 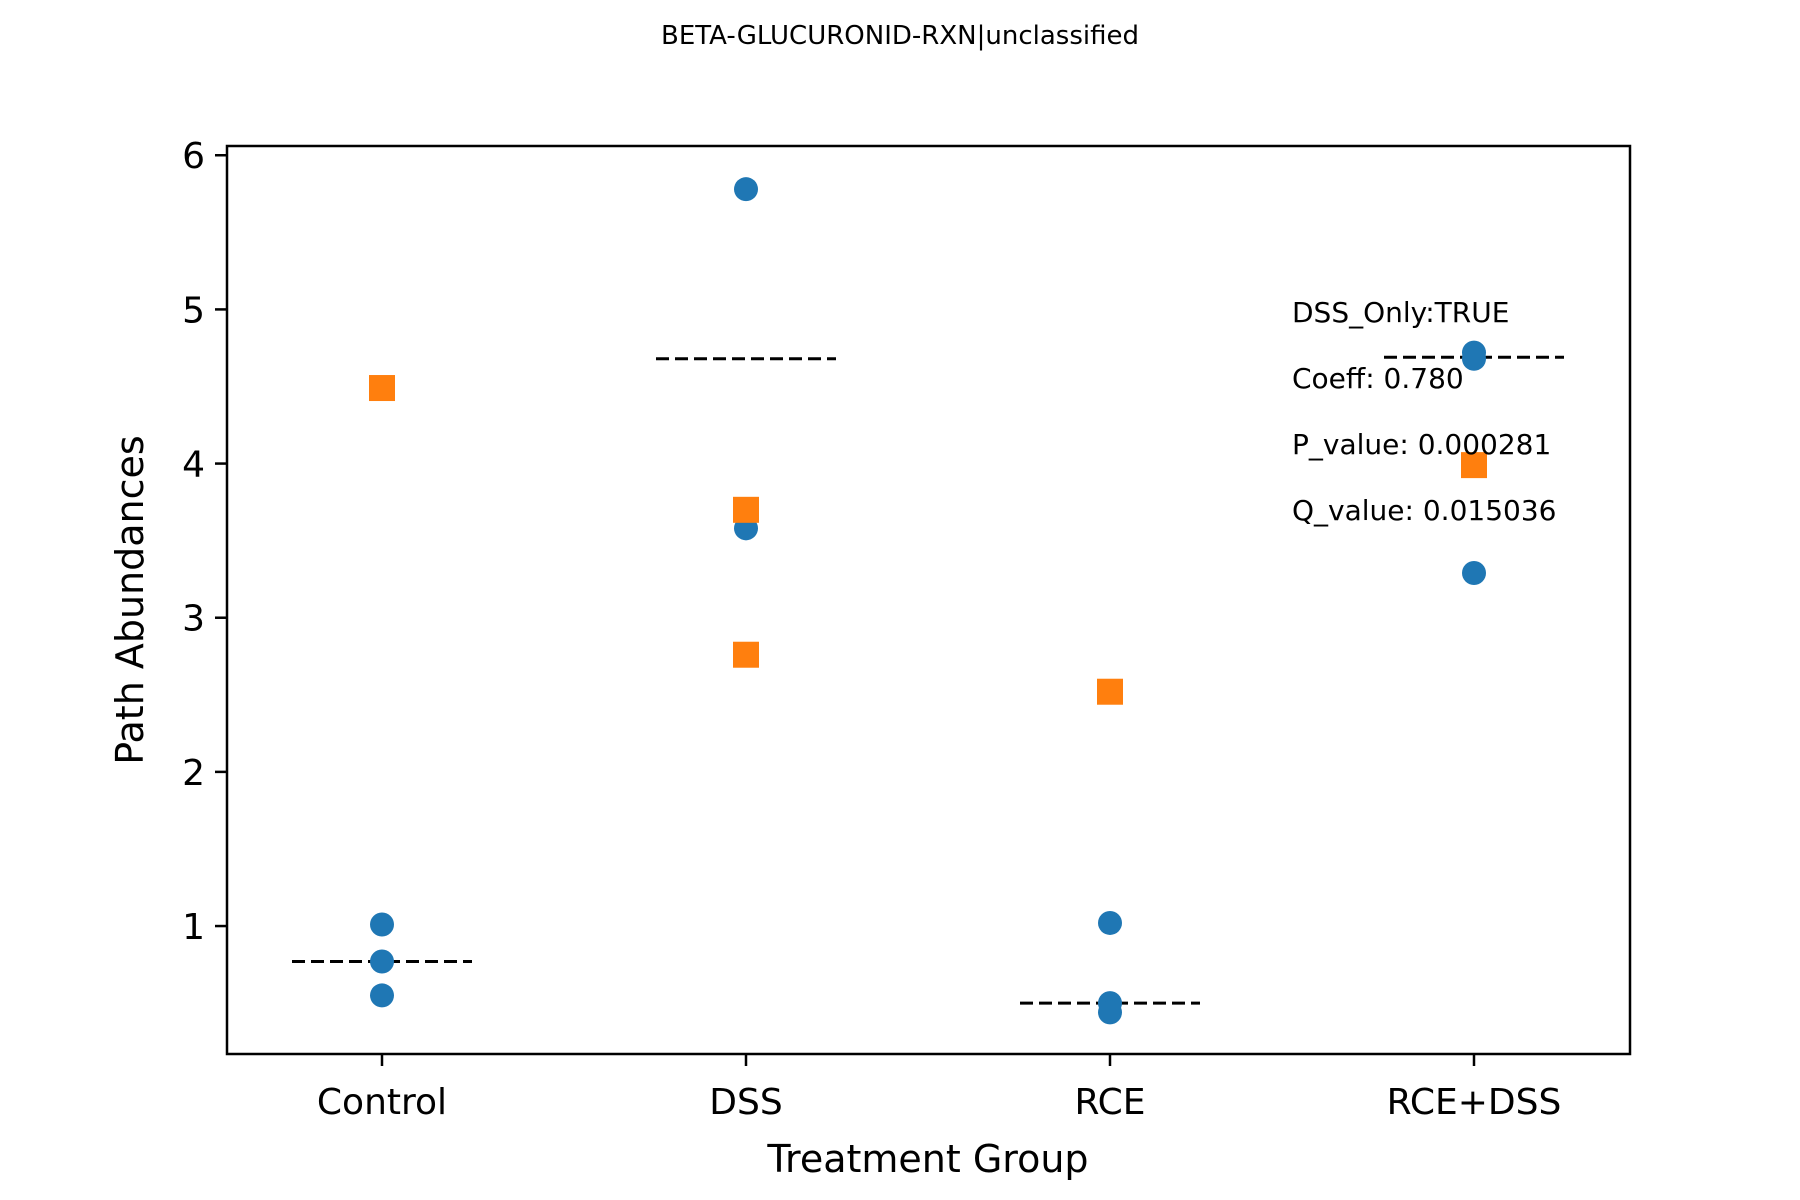 What do you see at coordinates (1110, 691) in the screenshot?
I see `point-square-RCE` at bounding box center [1110, 691].